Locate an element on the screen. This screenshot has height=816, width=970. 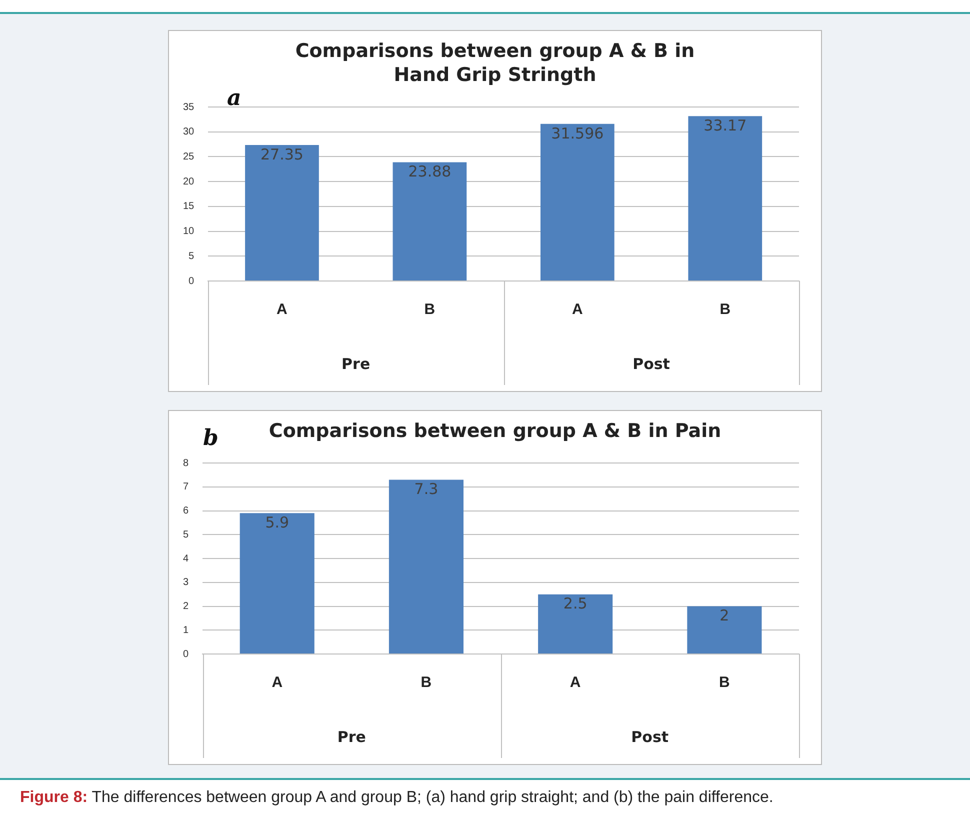
data-label: 31.596 is located at coordinates (577, 133).